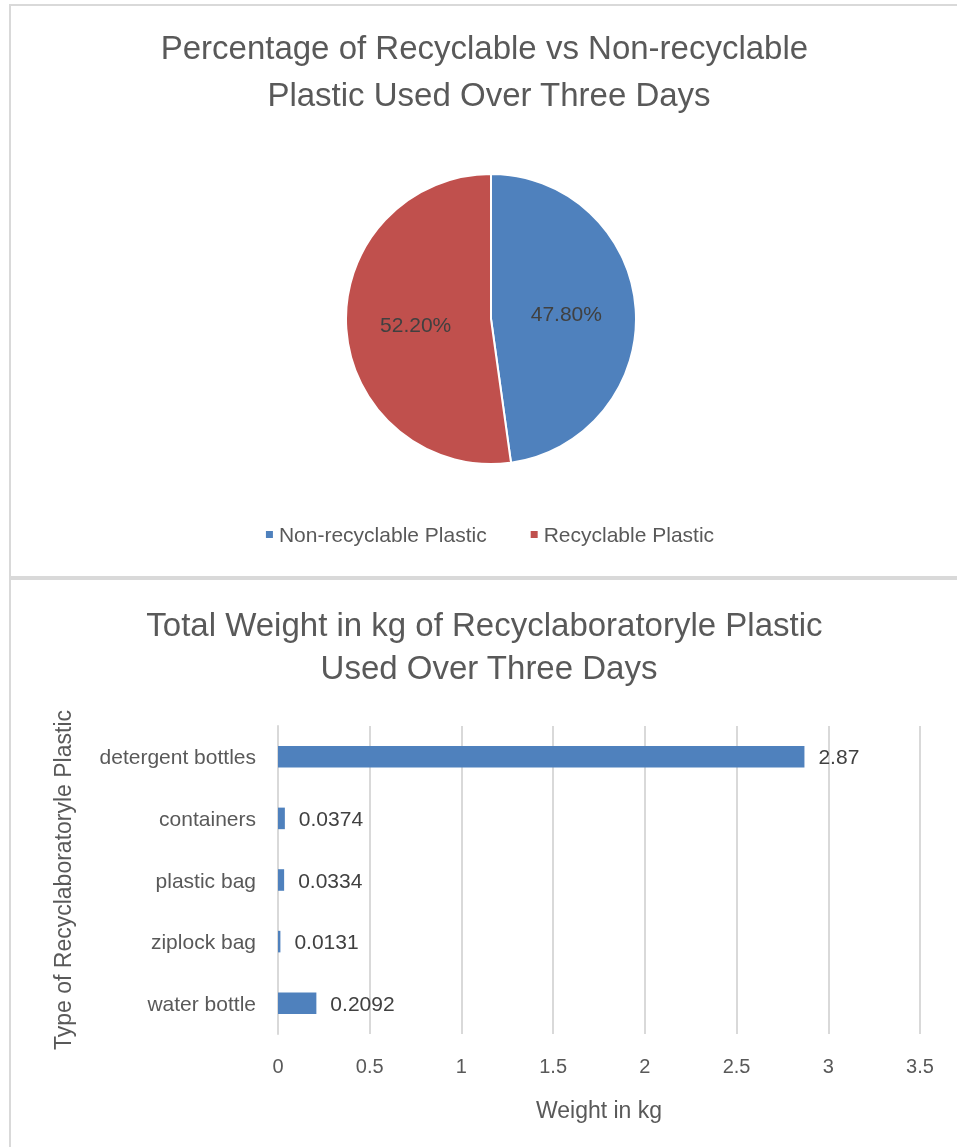 The image size is (957, 1147). I want to click on legend-label: Recyclable Plastic, so click(629, 534).